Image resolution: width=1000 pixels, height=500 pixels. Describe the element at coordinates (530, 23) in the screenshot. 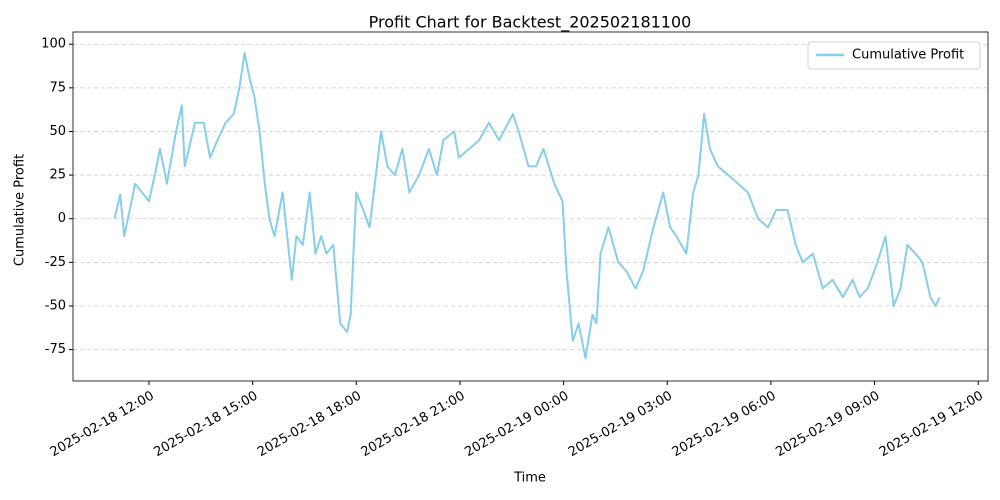

I see `chart-title: Profit Chart for Backtest_202502181100` at that location.